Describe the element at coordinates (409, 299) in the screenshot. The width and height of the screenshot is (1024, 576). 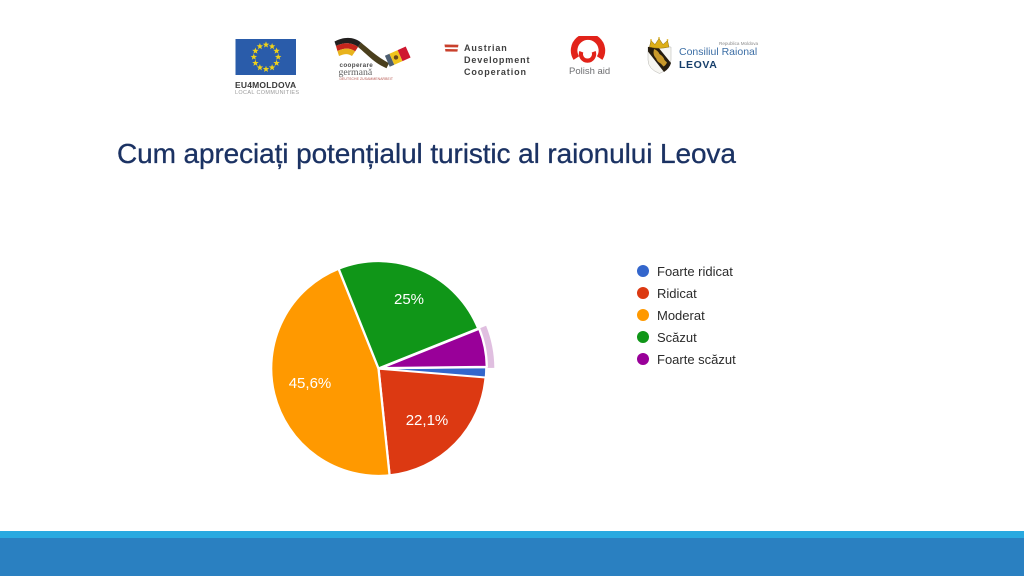
I see `svg-text: 25%` at that location.